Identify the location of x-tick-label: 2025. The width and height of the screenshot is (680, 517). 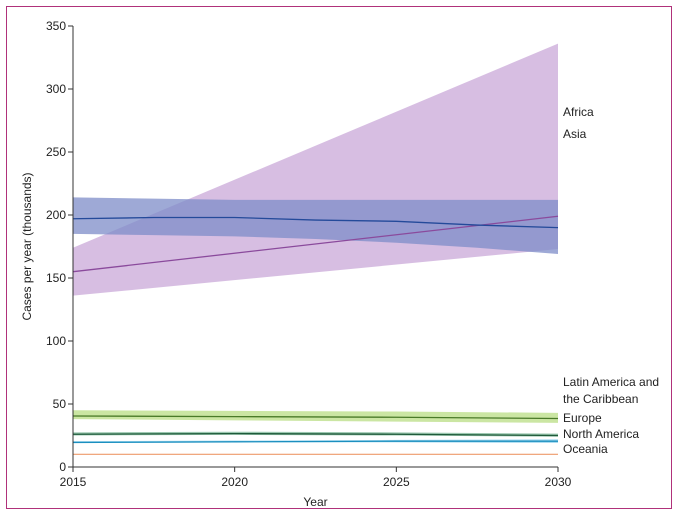
(396, 482).